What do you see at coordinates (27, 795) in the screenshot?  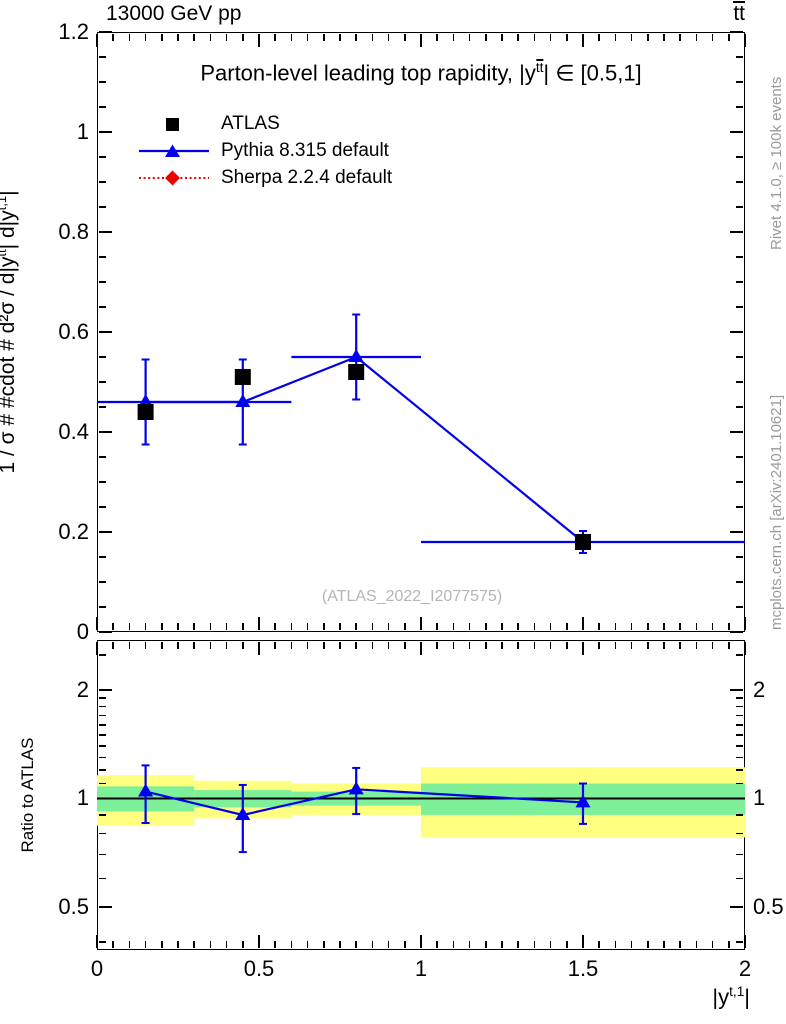 I see `y-axis-label-ratio: Ratio to ATLAS` at bounding box center [27, 795].